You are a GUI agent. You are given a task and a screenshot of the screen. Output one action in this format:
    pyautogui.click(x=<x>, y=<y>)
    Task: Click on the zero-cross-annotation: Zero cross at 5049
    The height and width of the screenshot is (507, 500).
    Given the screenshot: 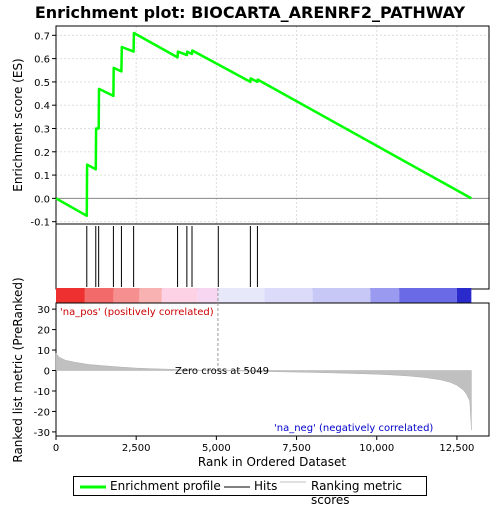 What is the action you would take?
    pyautogui.click(x=222, y=371)
    